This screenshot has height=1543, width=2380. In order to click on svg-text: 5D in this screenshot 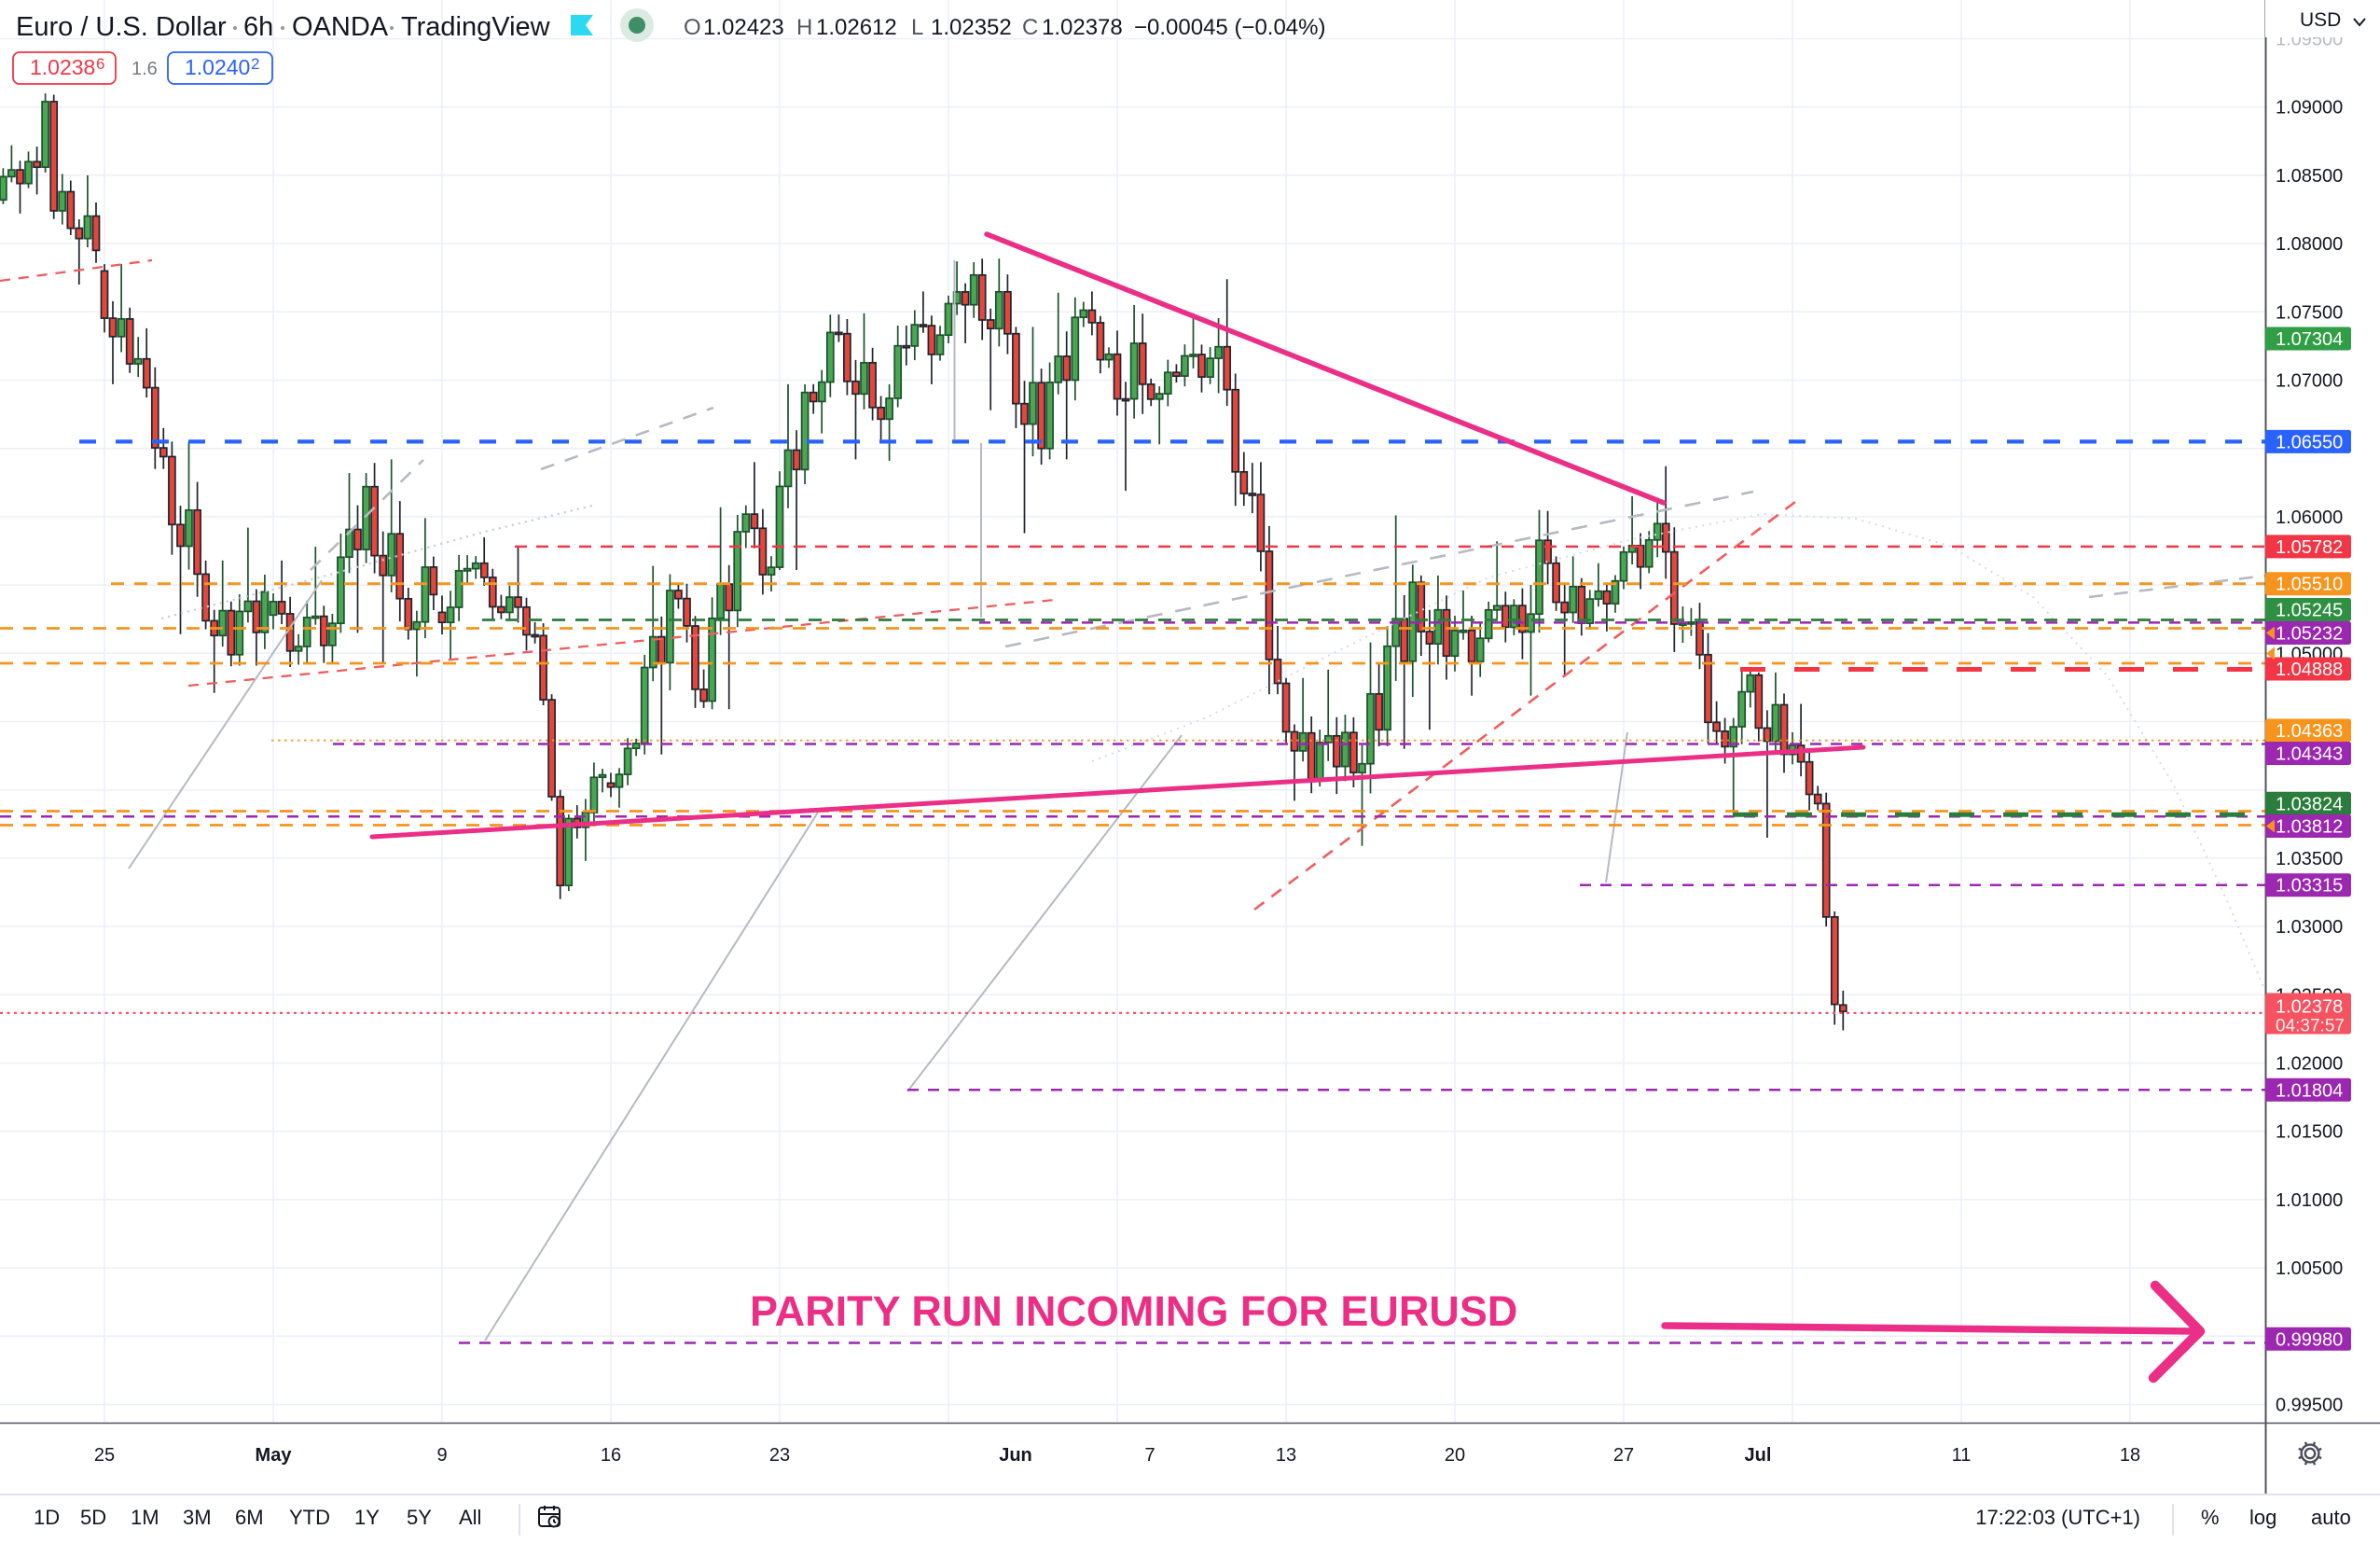, I will do `click(93, 1517)`.